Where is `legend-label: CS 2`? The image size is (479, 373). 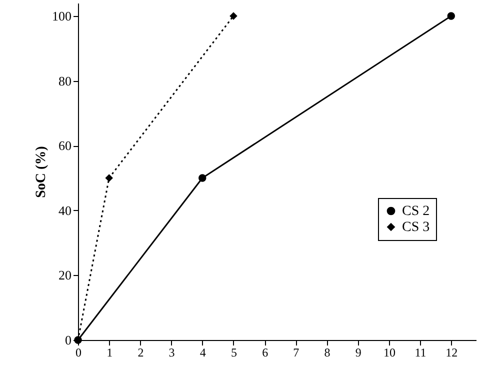
legend-label: CS 2 is located at coordinates (416, 211).